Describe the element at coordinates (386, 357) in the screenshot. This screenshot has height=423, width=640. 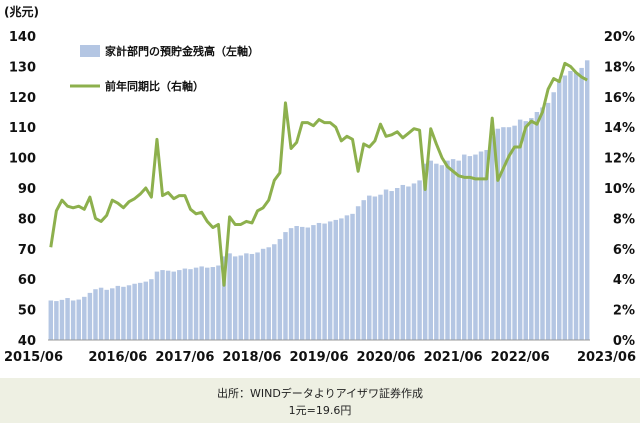
I see `x-tick-label: 2020/06` at that location.